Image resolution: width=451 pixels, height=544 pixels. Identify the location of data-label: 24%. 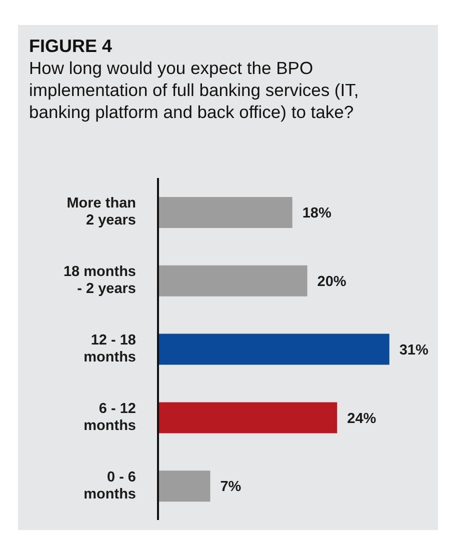
(361, 418).